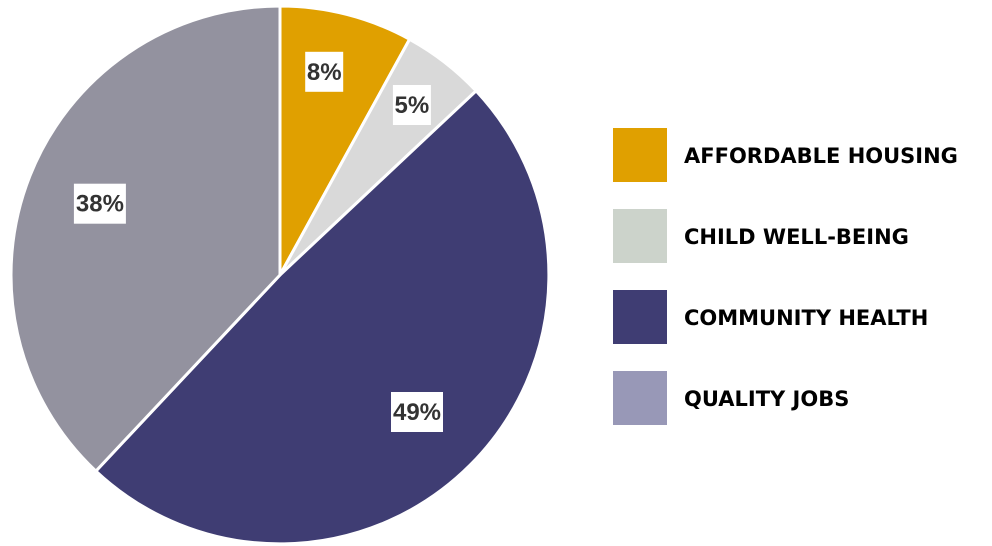 The image size is (992, 546). I want to click on legend-item-community-health: COMMUNITY HEALTH, so click(770, 317).